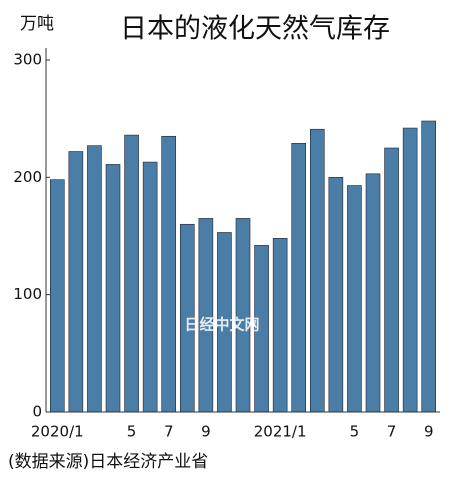 Image resolution: width=450 pixels, height=480 pixels. I want to click on source-note: (数据来源)日本经济产业省, so click(108, 462).